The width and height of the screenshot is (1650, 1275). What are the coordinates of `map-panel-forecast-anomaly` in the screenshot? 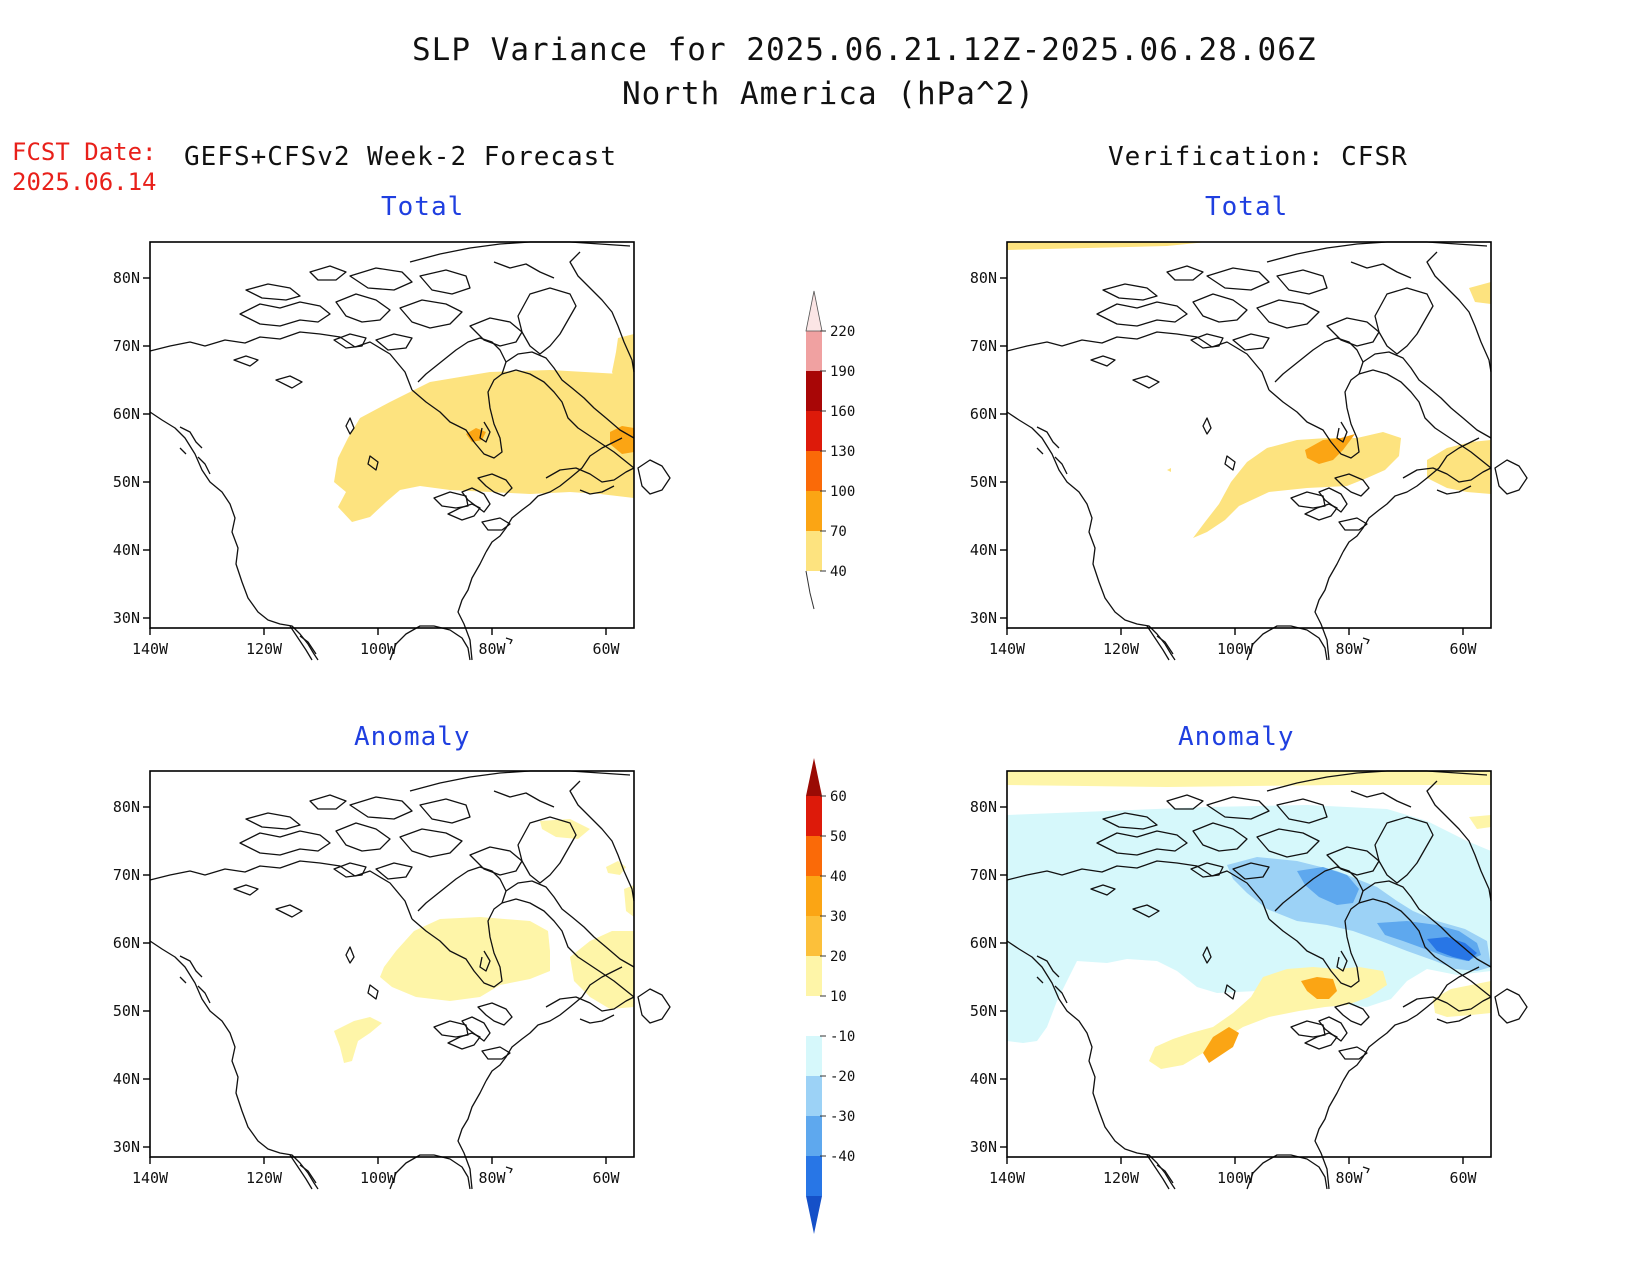 It's located at (410, 980).